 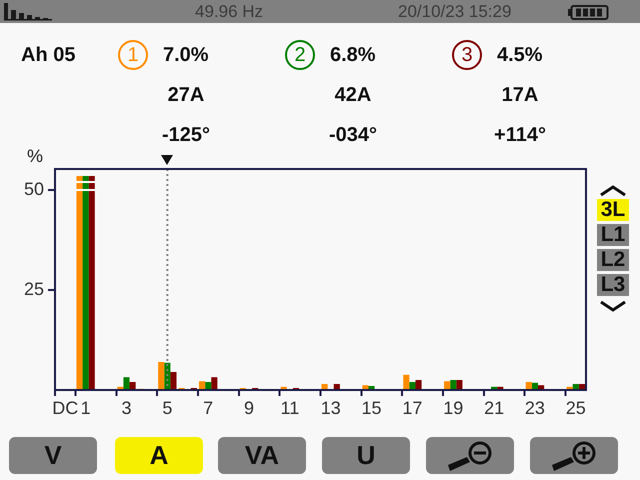 I want to click on x-tick-label: 1, so click(x=85, y=408).